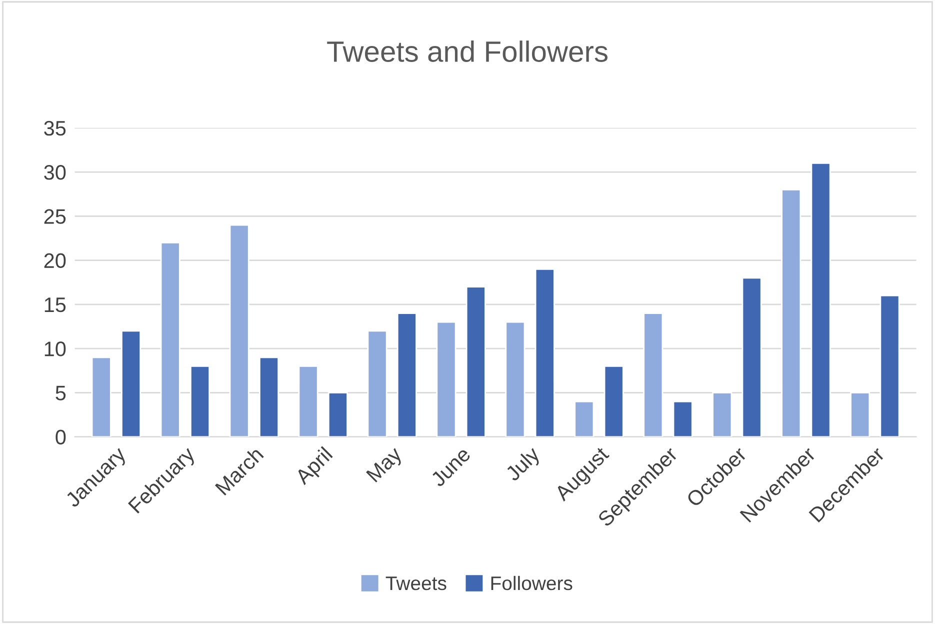 This screenshot has width=935, height=624. What do you see at coordinates (55, 260) in the screenshot?
I see `y-tick-label: 20` at bounding box center [55, 260].